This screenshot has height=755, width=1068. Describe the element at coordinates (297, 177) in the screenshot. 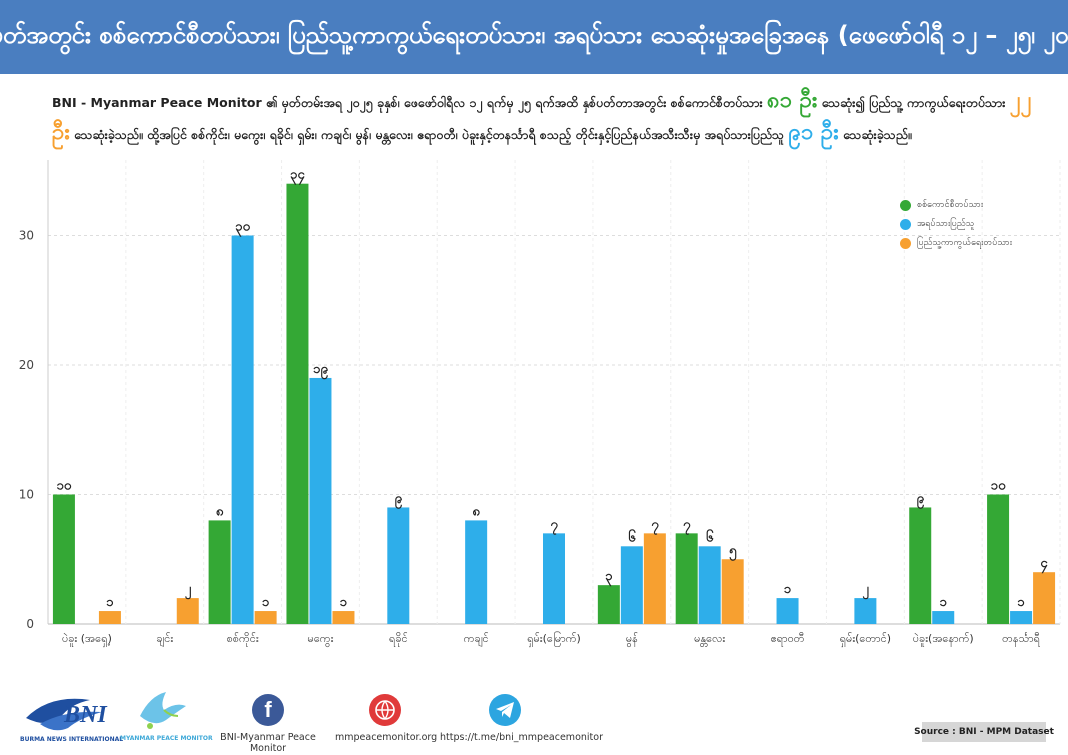

I see `bar-data-label: ၃၄` at that location.